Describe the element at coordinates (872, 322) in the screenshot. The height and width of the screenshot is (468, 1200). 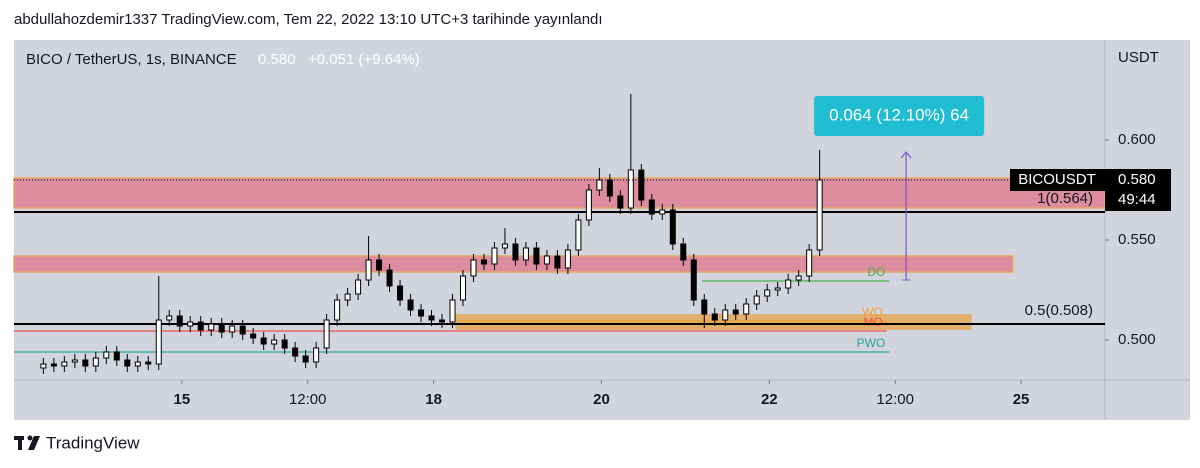
I see `marker-label: MO` at that location.